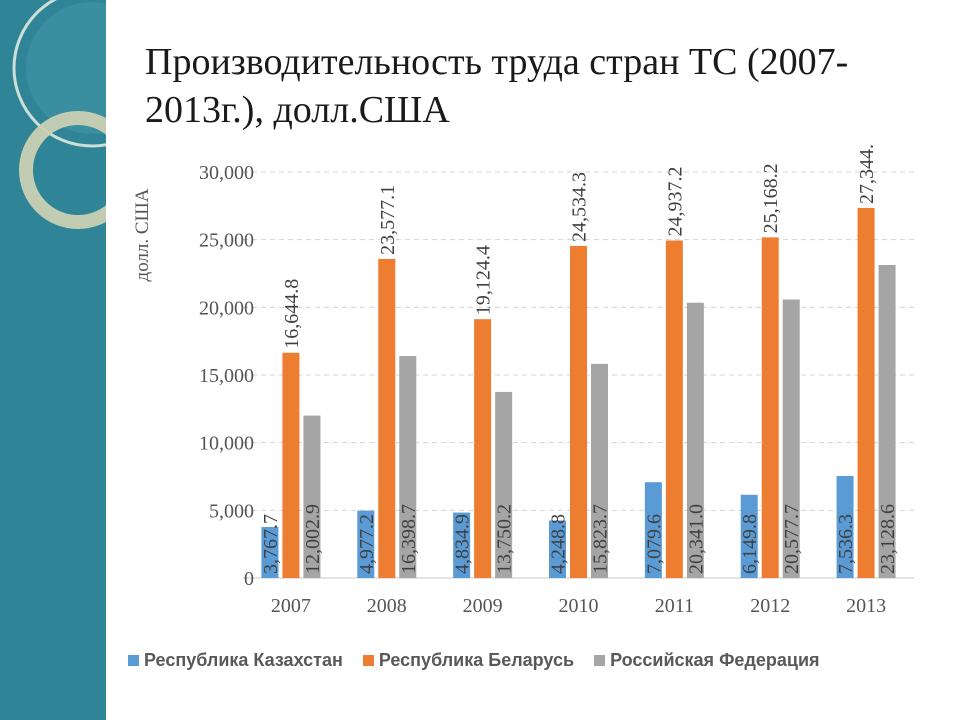 Image resolution: width=960 pixels, height=720 pixels. What do you see at coordinates (292, 314) in the screenshot?
I see `data-label: 16,644.8` at bounding box center [292, 314].